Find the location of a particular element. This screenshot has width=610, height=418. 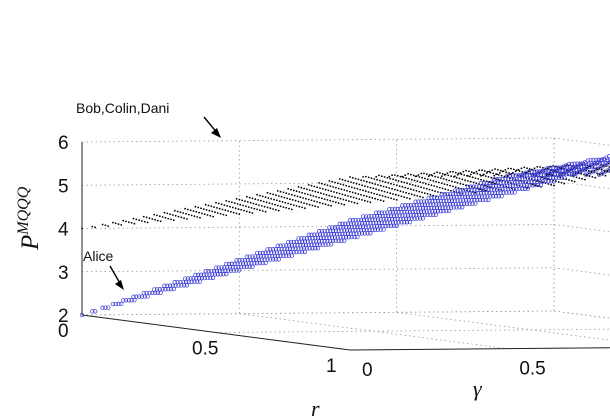

z-tick-label: 3 is located at coordinates (63, 273).